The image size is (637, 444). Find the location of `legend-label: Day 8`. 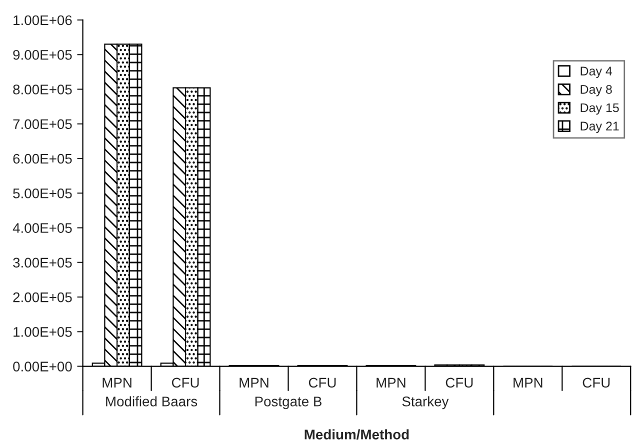

legend-label: Day 8 is located at coordinates (596, 90).